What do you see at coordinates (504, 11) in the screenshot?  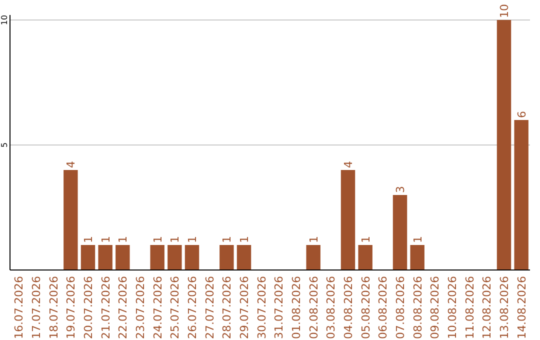 I see `data-label: 10` at bounding box center [504, 11].